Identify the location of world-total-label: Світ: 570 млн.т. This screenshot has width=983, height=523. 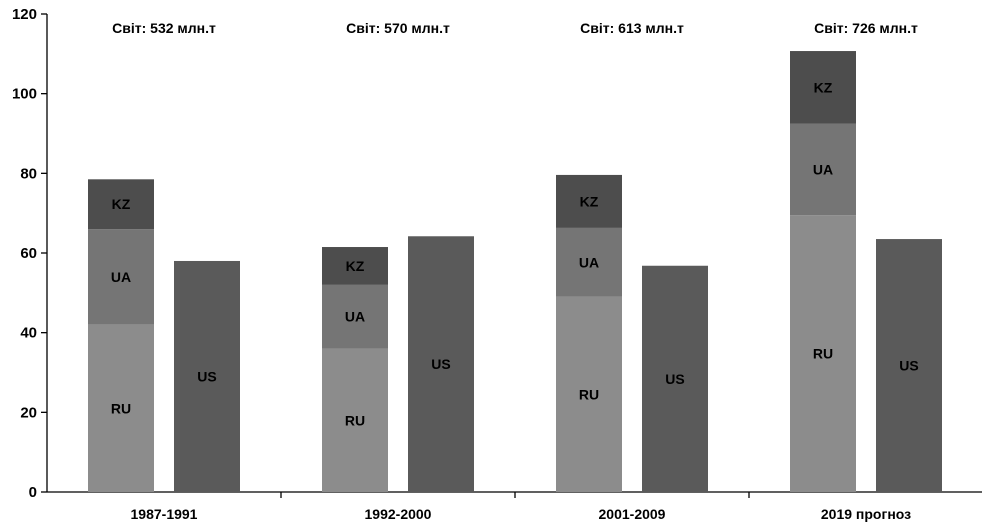
(398, 28).